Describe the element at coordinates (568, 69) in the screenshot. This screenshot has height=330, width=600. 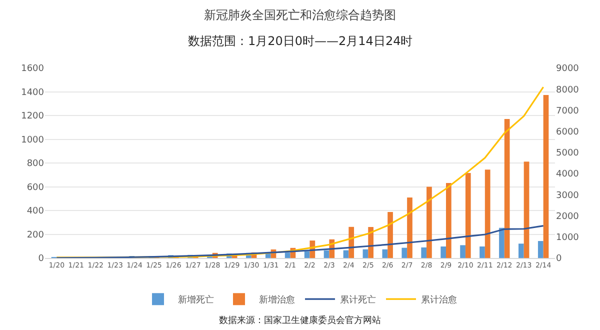
I see `y2-tick-label: 9000` at that location.